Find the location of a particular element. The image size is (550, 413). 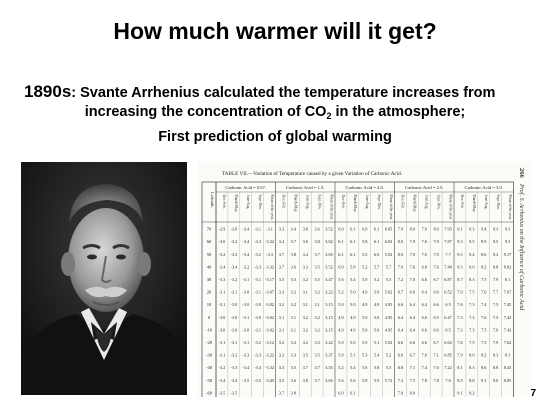

table-value-cell: 6.4 is located at coordinates (401, 317).